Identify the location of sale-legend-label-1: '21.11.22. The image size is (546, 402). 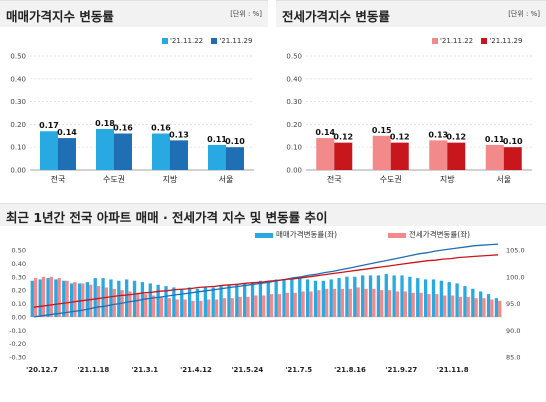
(187, 41).